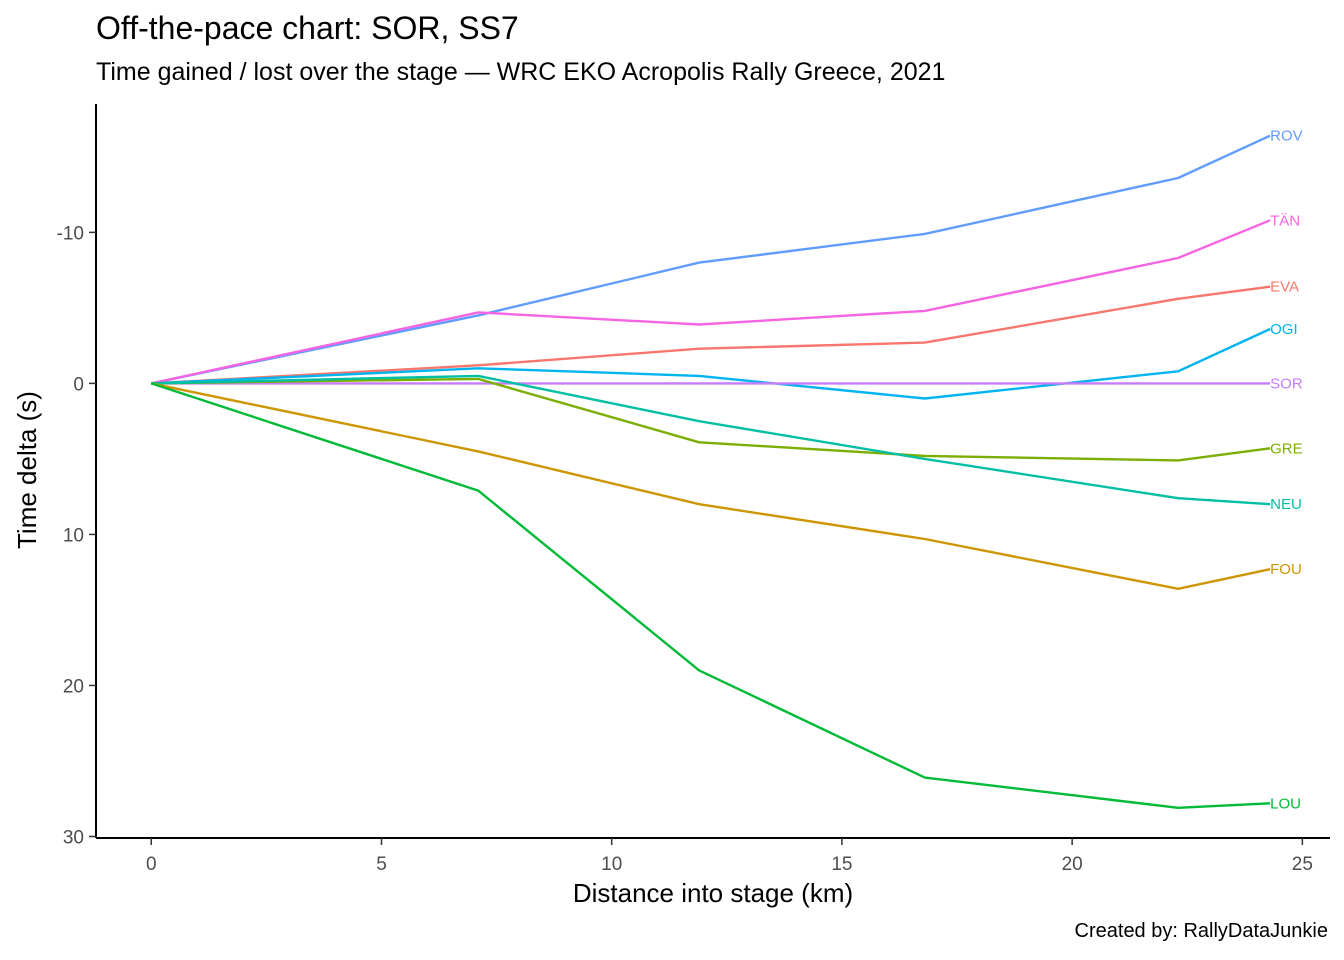 The image size is (1344, 960). Describe the element at coordinates (27, 470) in the screenshot. I see `y-axis-title: Time delta (s)` at that location.